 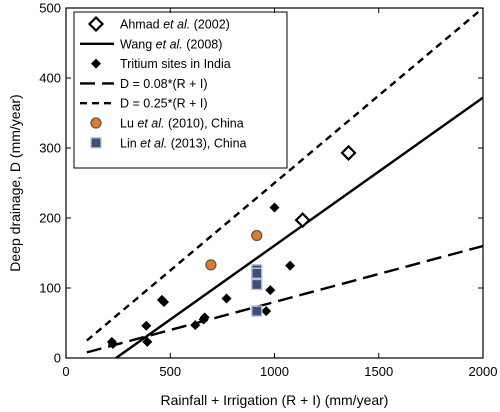 I want to click on legend-label-6: Lin et al. (2013), China, so click(x=183, y=143).